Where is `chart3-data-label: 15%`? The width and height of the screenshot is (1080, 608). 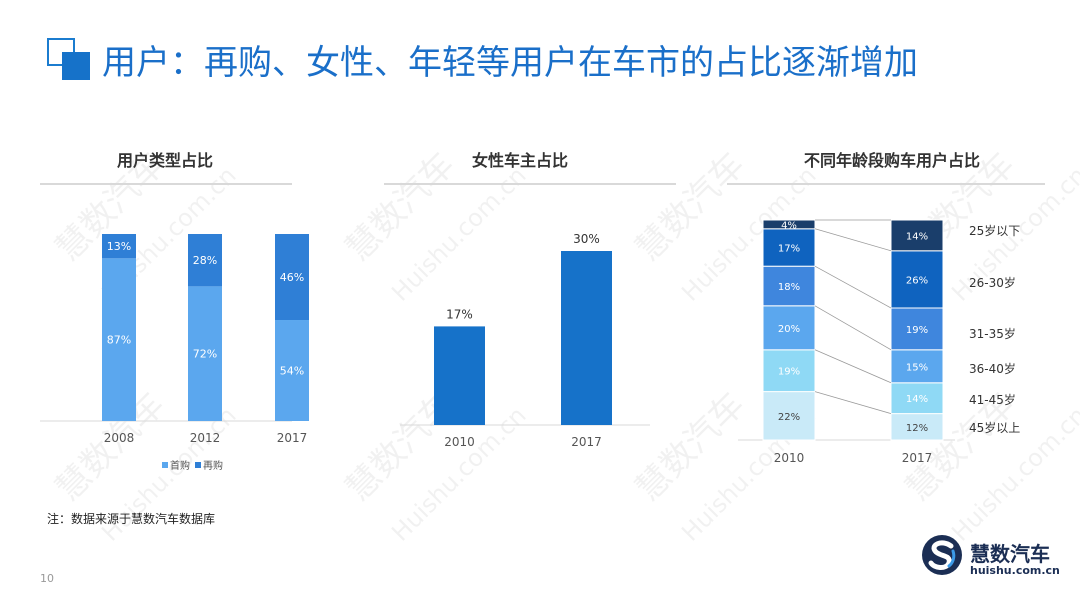
chart3-data-label: 15% is located at coordinates (917, 367).